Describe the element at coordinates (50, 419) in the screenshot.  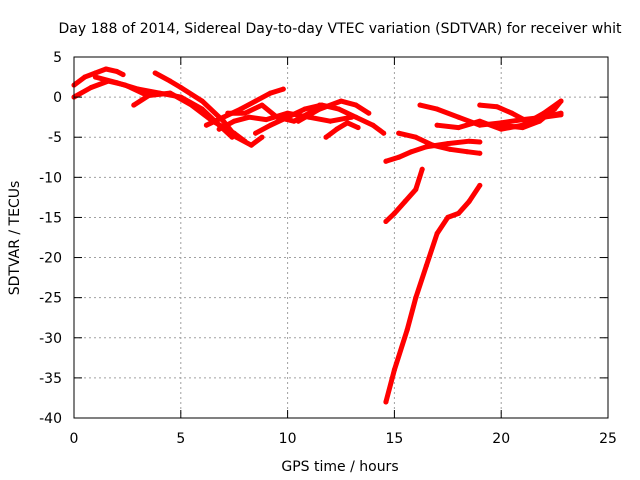
I see `y-tick-label: -40` at that location.